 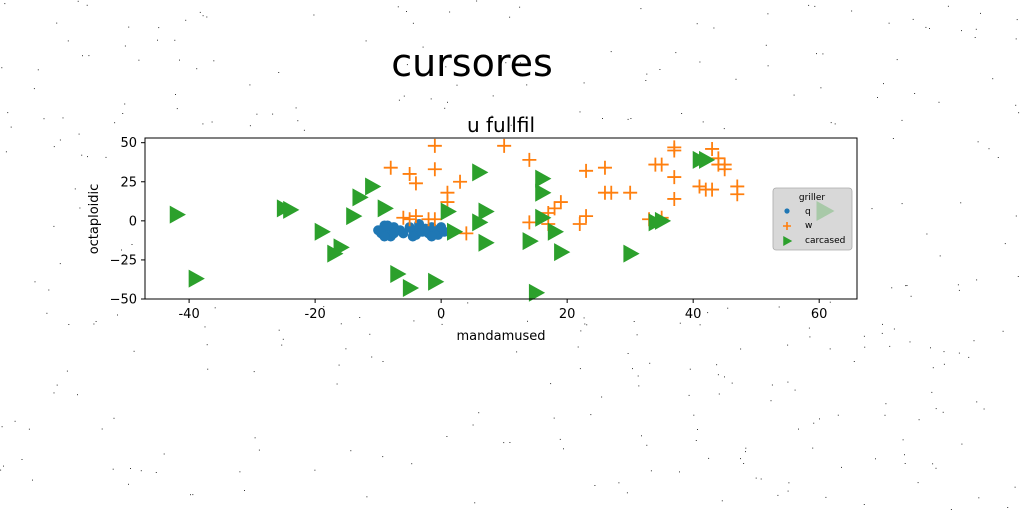 I want to click on legend-marker-q, so click(x=787, y=211).